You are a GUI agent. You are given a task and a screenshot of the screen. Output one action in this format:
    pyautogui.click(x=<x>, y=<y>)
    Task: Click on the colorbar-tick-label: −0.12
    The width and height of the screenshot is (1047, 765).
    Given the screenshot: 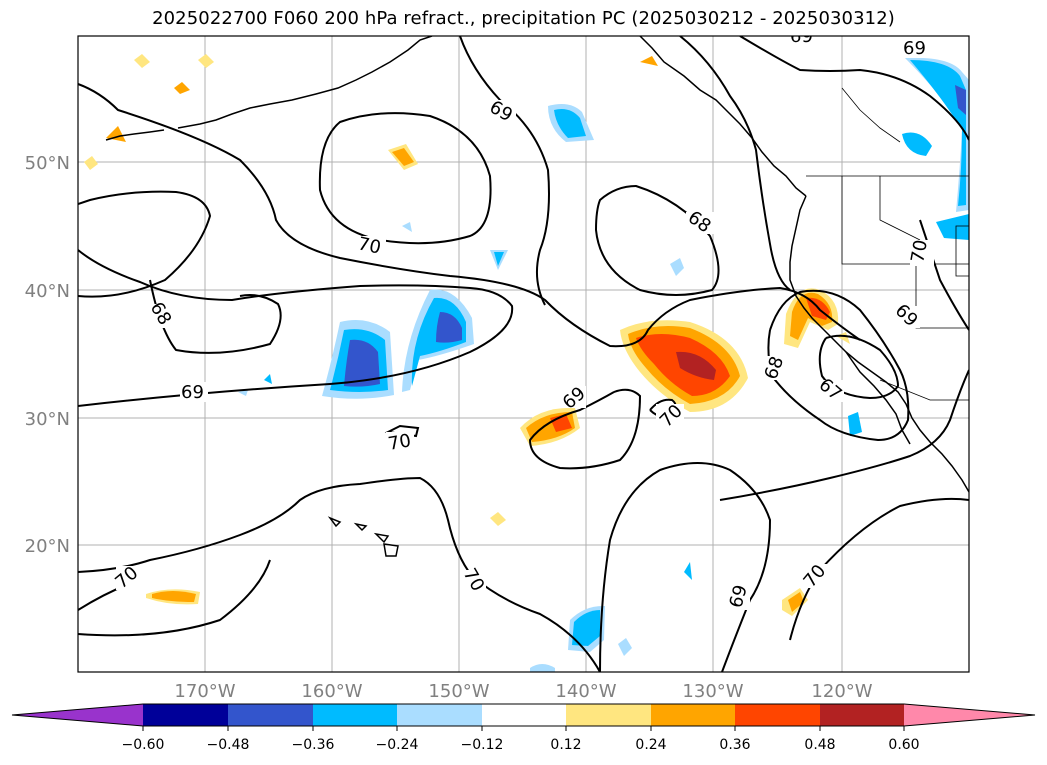 What is the action you would take?
    pyautogui.click(x=482, y=745)
    